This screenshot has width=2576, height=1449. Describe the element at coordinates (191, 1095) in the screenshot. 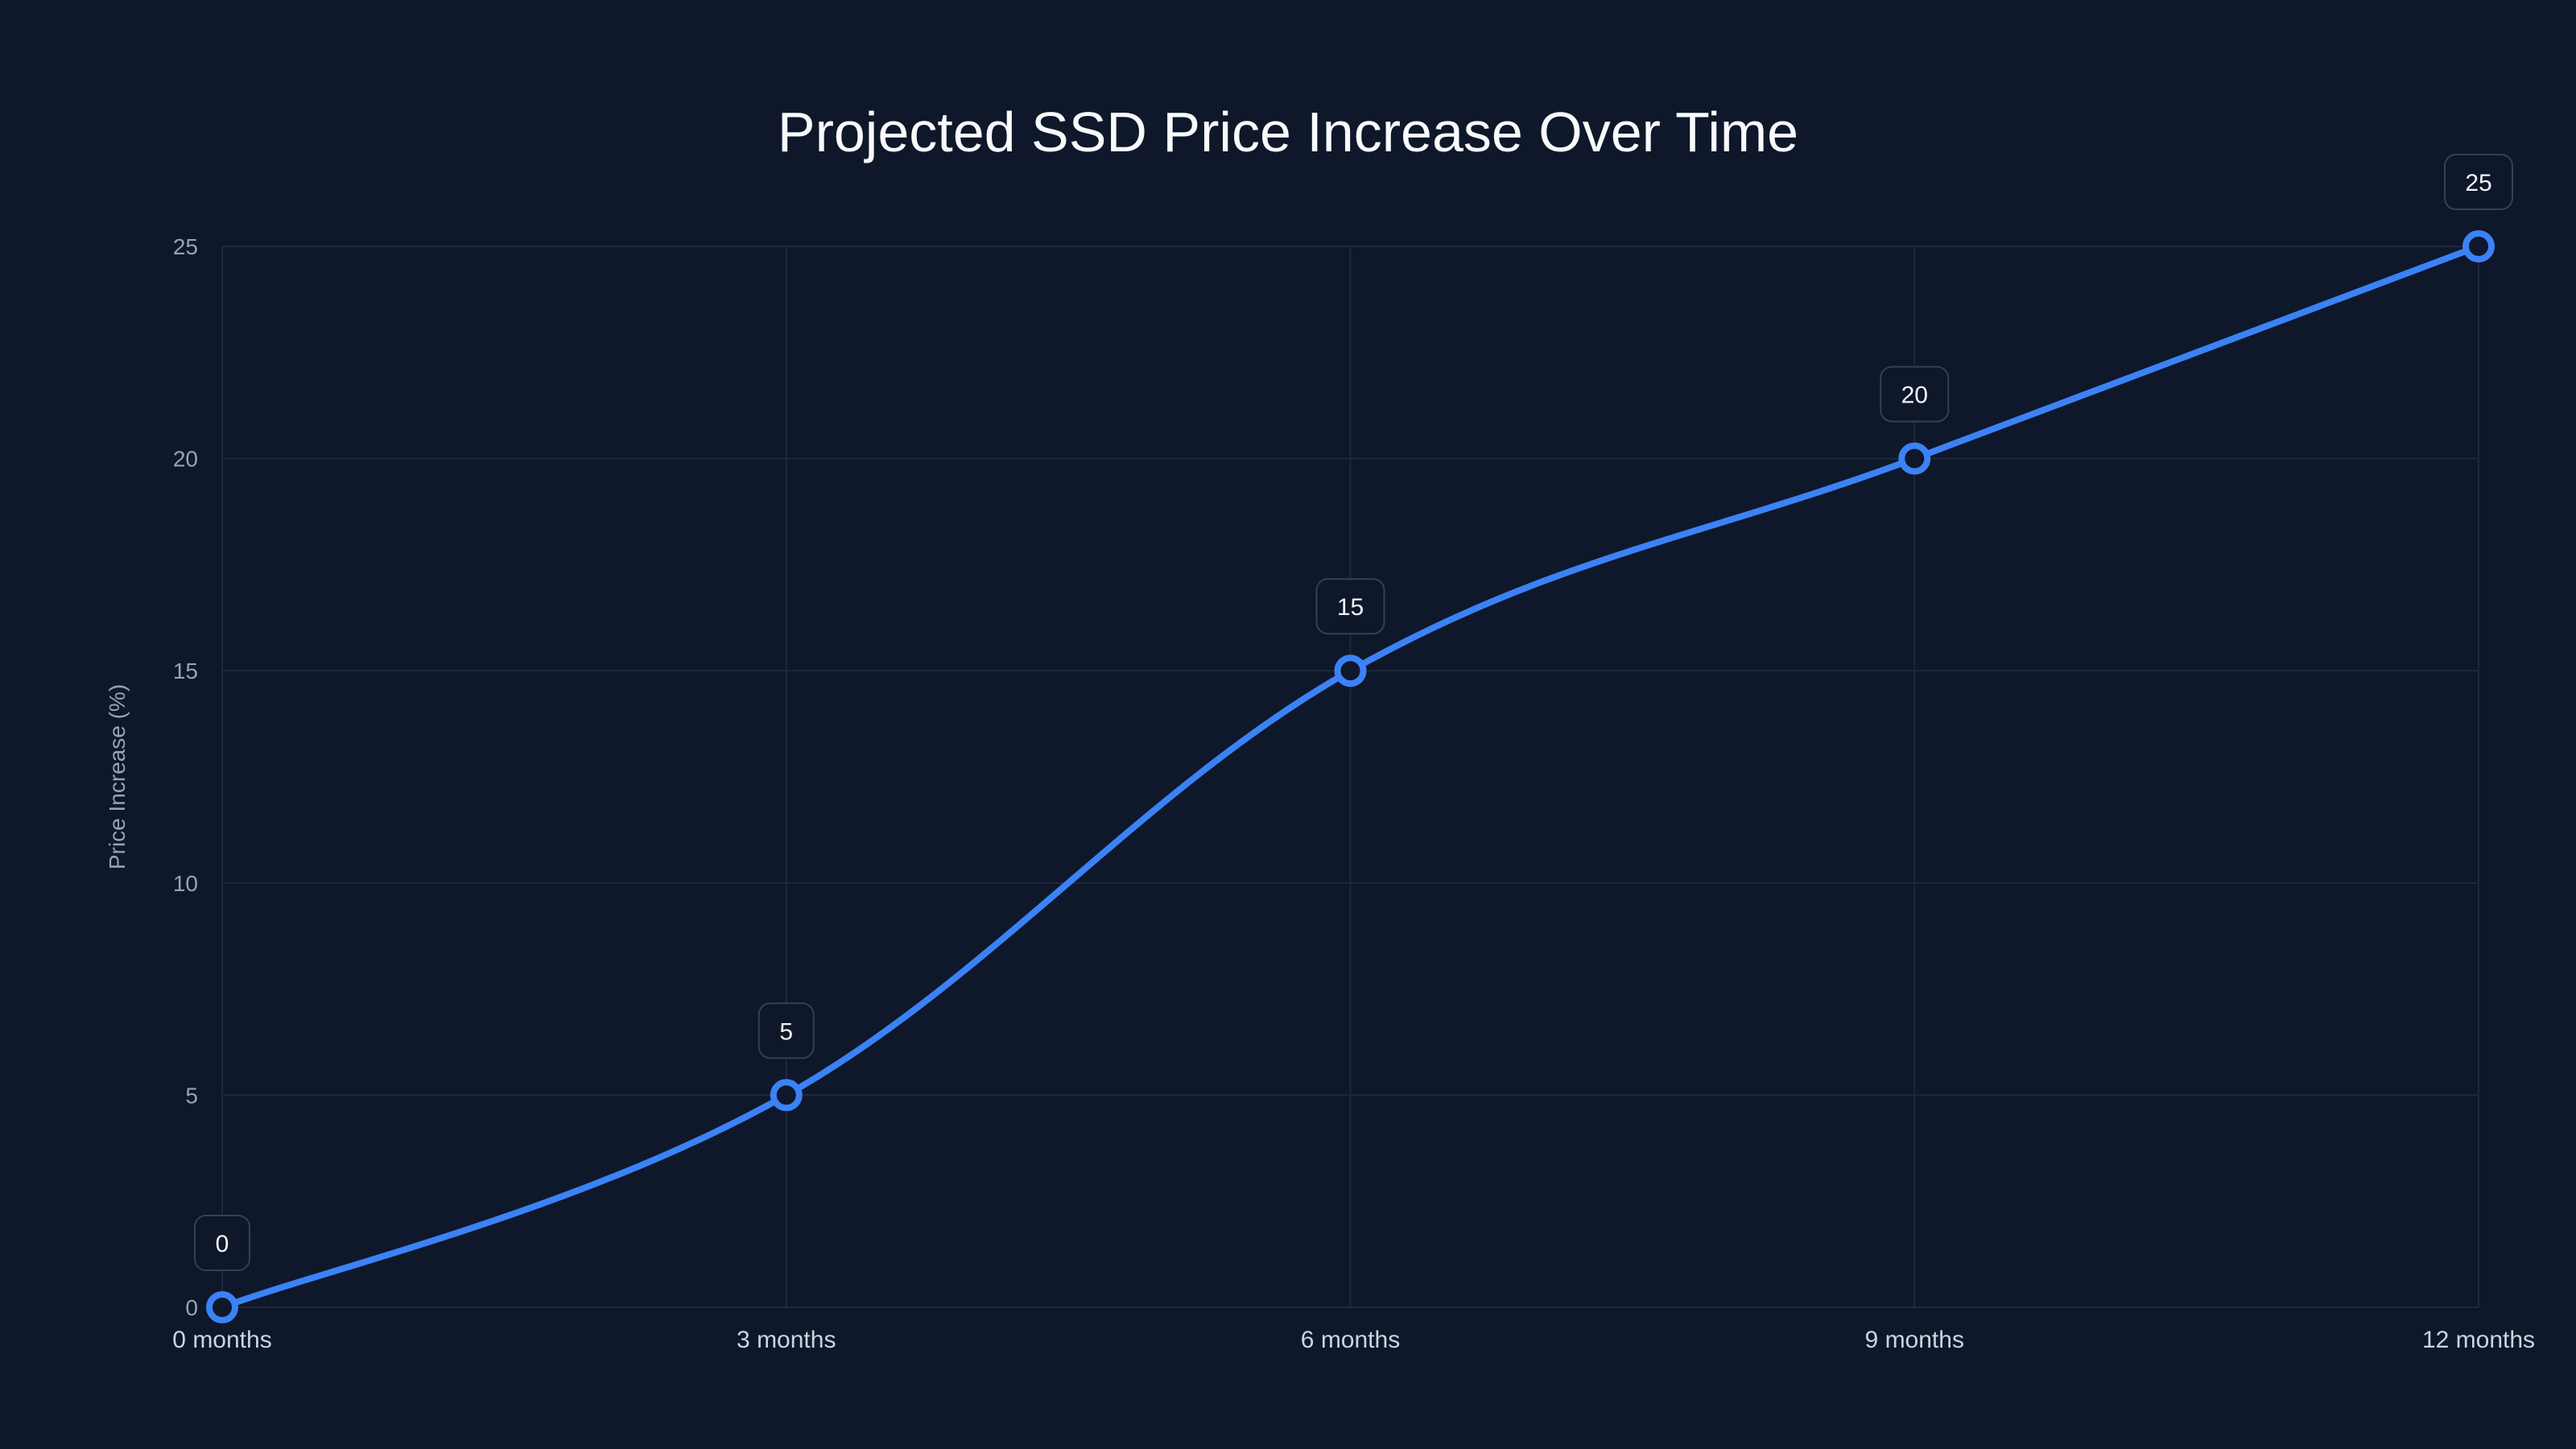

I see `y-tick-label: 5` at that location.